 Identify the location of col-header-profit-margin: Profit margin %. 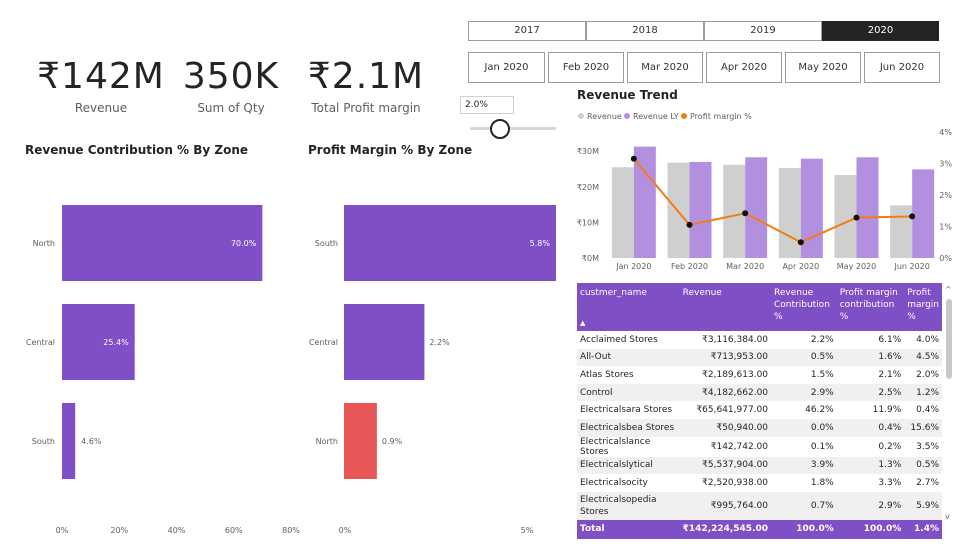
(923, 305).